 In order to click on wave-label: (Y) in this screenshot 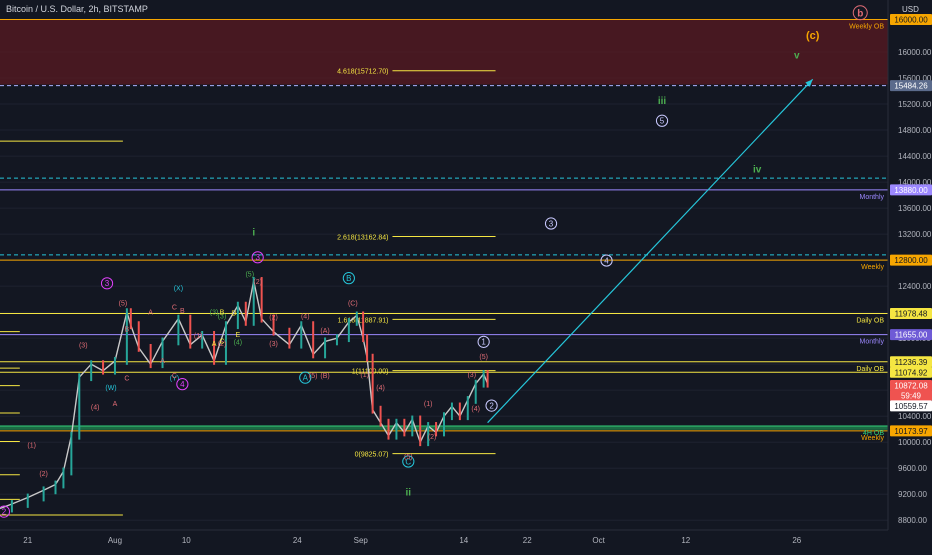, I will do `click(174, 378)`.